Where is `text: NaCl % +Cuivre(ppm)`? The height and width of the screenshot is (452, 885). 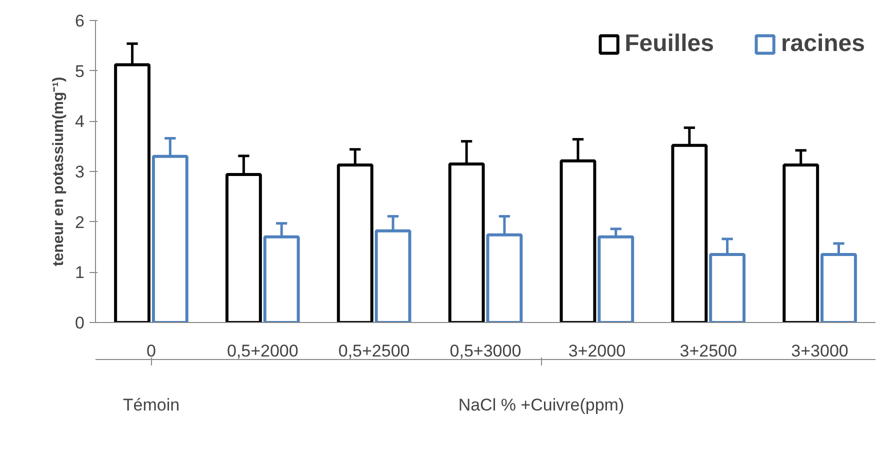 text: NaCl % +Cuivre(ppm) is located at coordinates (541, 405).